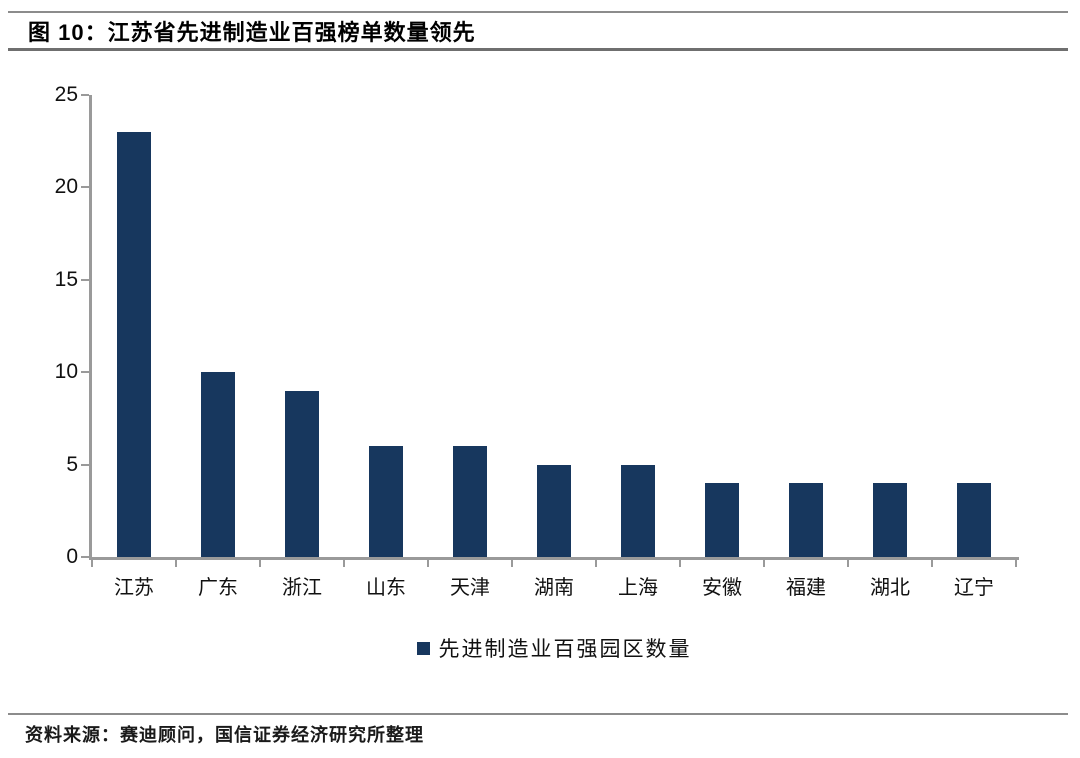  What do you see at coordinates (565, 649) in the screenshot?
I see `legend-label: 先进制造业百强园区数量` at bounding box center [565, 649].